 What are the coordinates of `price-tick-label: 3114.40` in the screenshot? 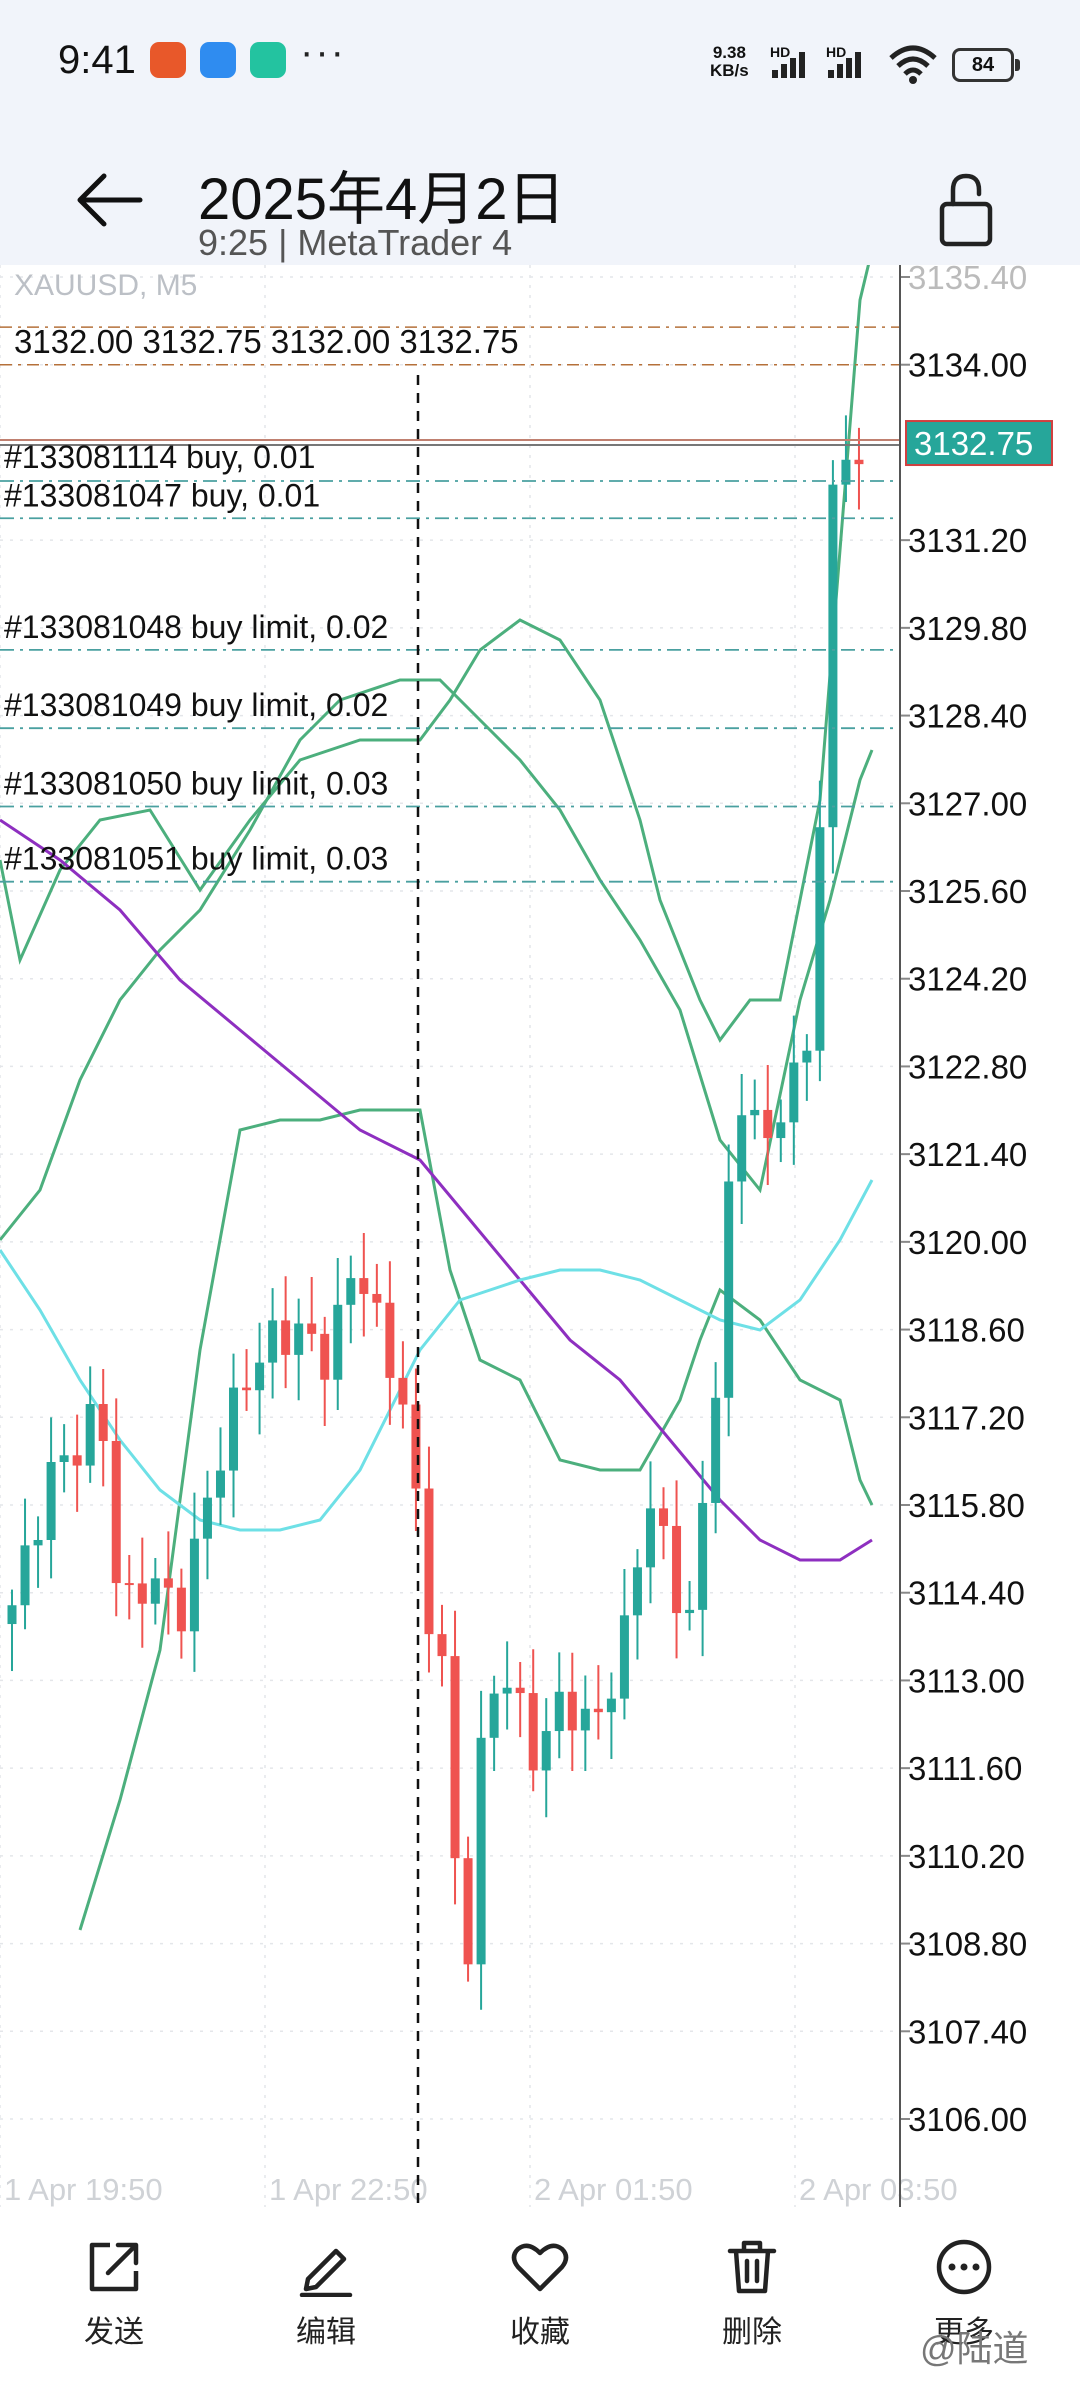 It's located at (966, 1593).